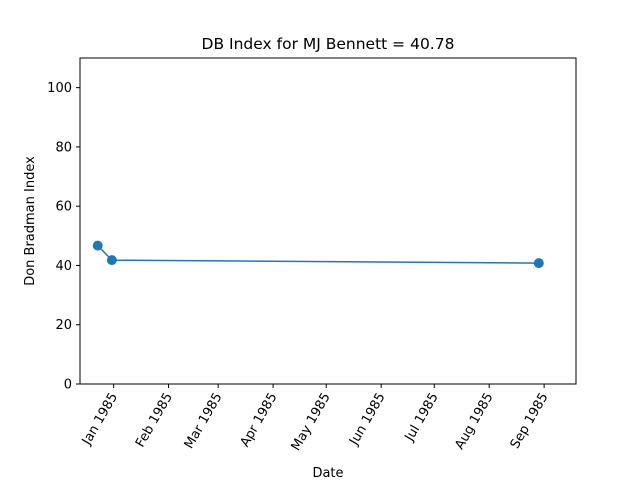 The height and width of the screenshot is (480, 640). What do you see at coordinates (327, 473) in the screenshot?
I see `x-axis-label: Date` at bounding box center [327, 473].